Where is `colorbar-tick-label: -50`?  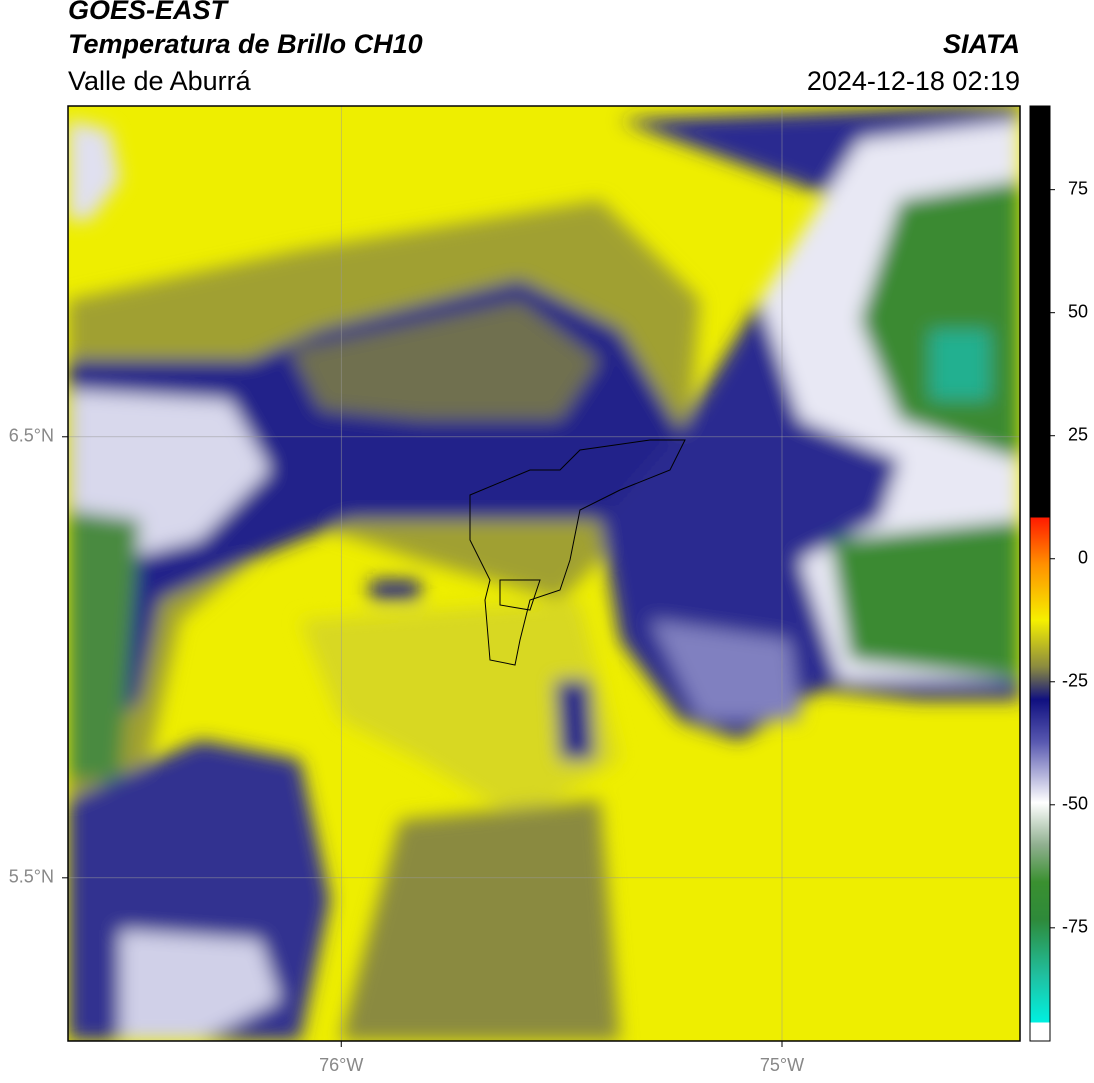 colorbar-tick-label: -50 is located at coordinates (1075, 804).